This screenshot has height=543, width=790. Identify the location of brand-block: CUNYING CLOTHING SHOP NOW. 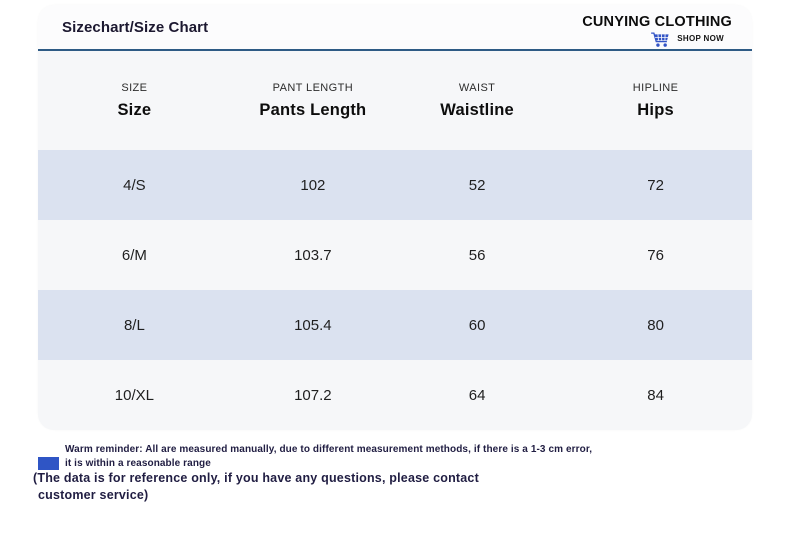
(657, 27).